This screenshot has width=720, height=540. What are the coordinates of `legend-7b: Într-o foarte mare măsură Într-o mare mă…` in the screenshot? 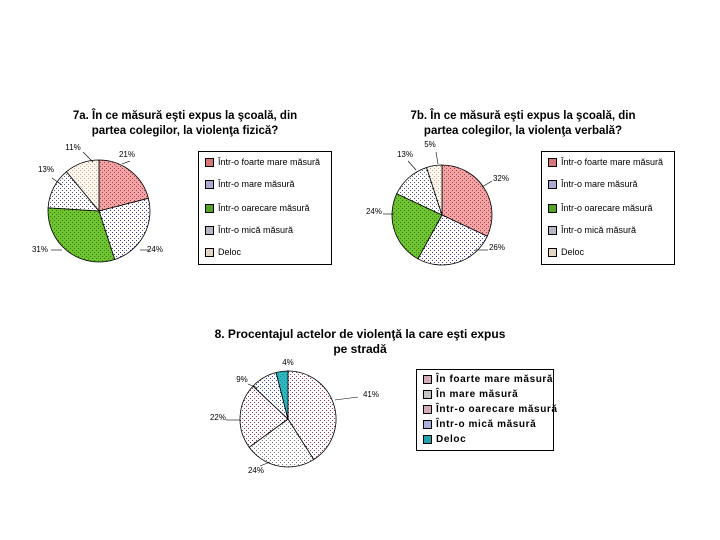 It's located at (608, 208).